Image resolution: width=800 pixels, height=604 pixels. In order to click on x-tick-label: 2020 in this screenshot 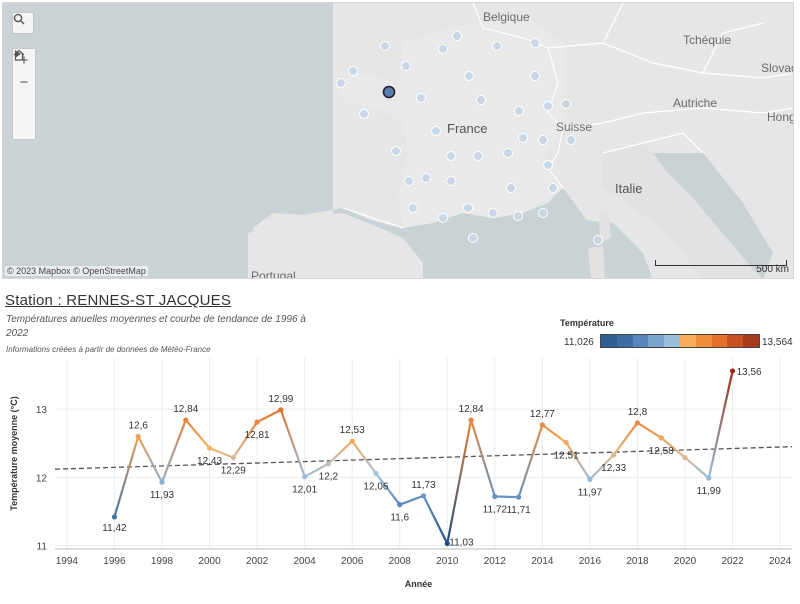, I will do `click(685, 561)`.